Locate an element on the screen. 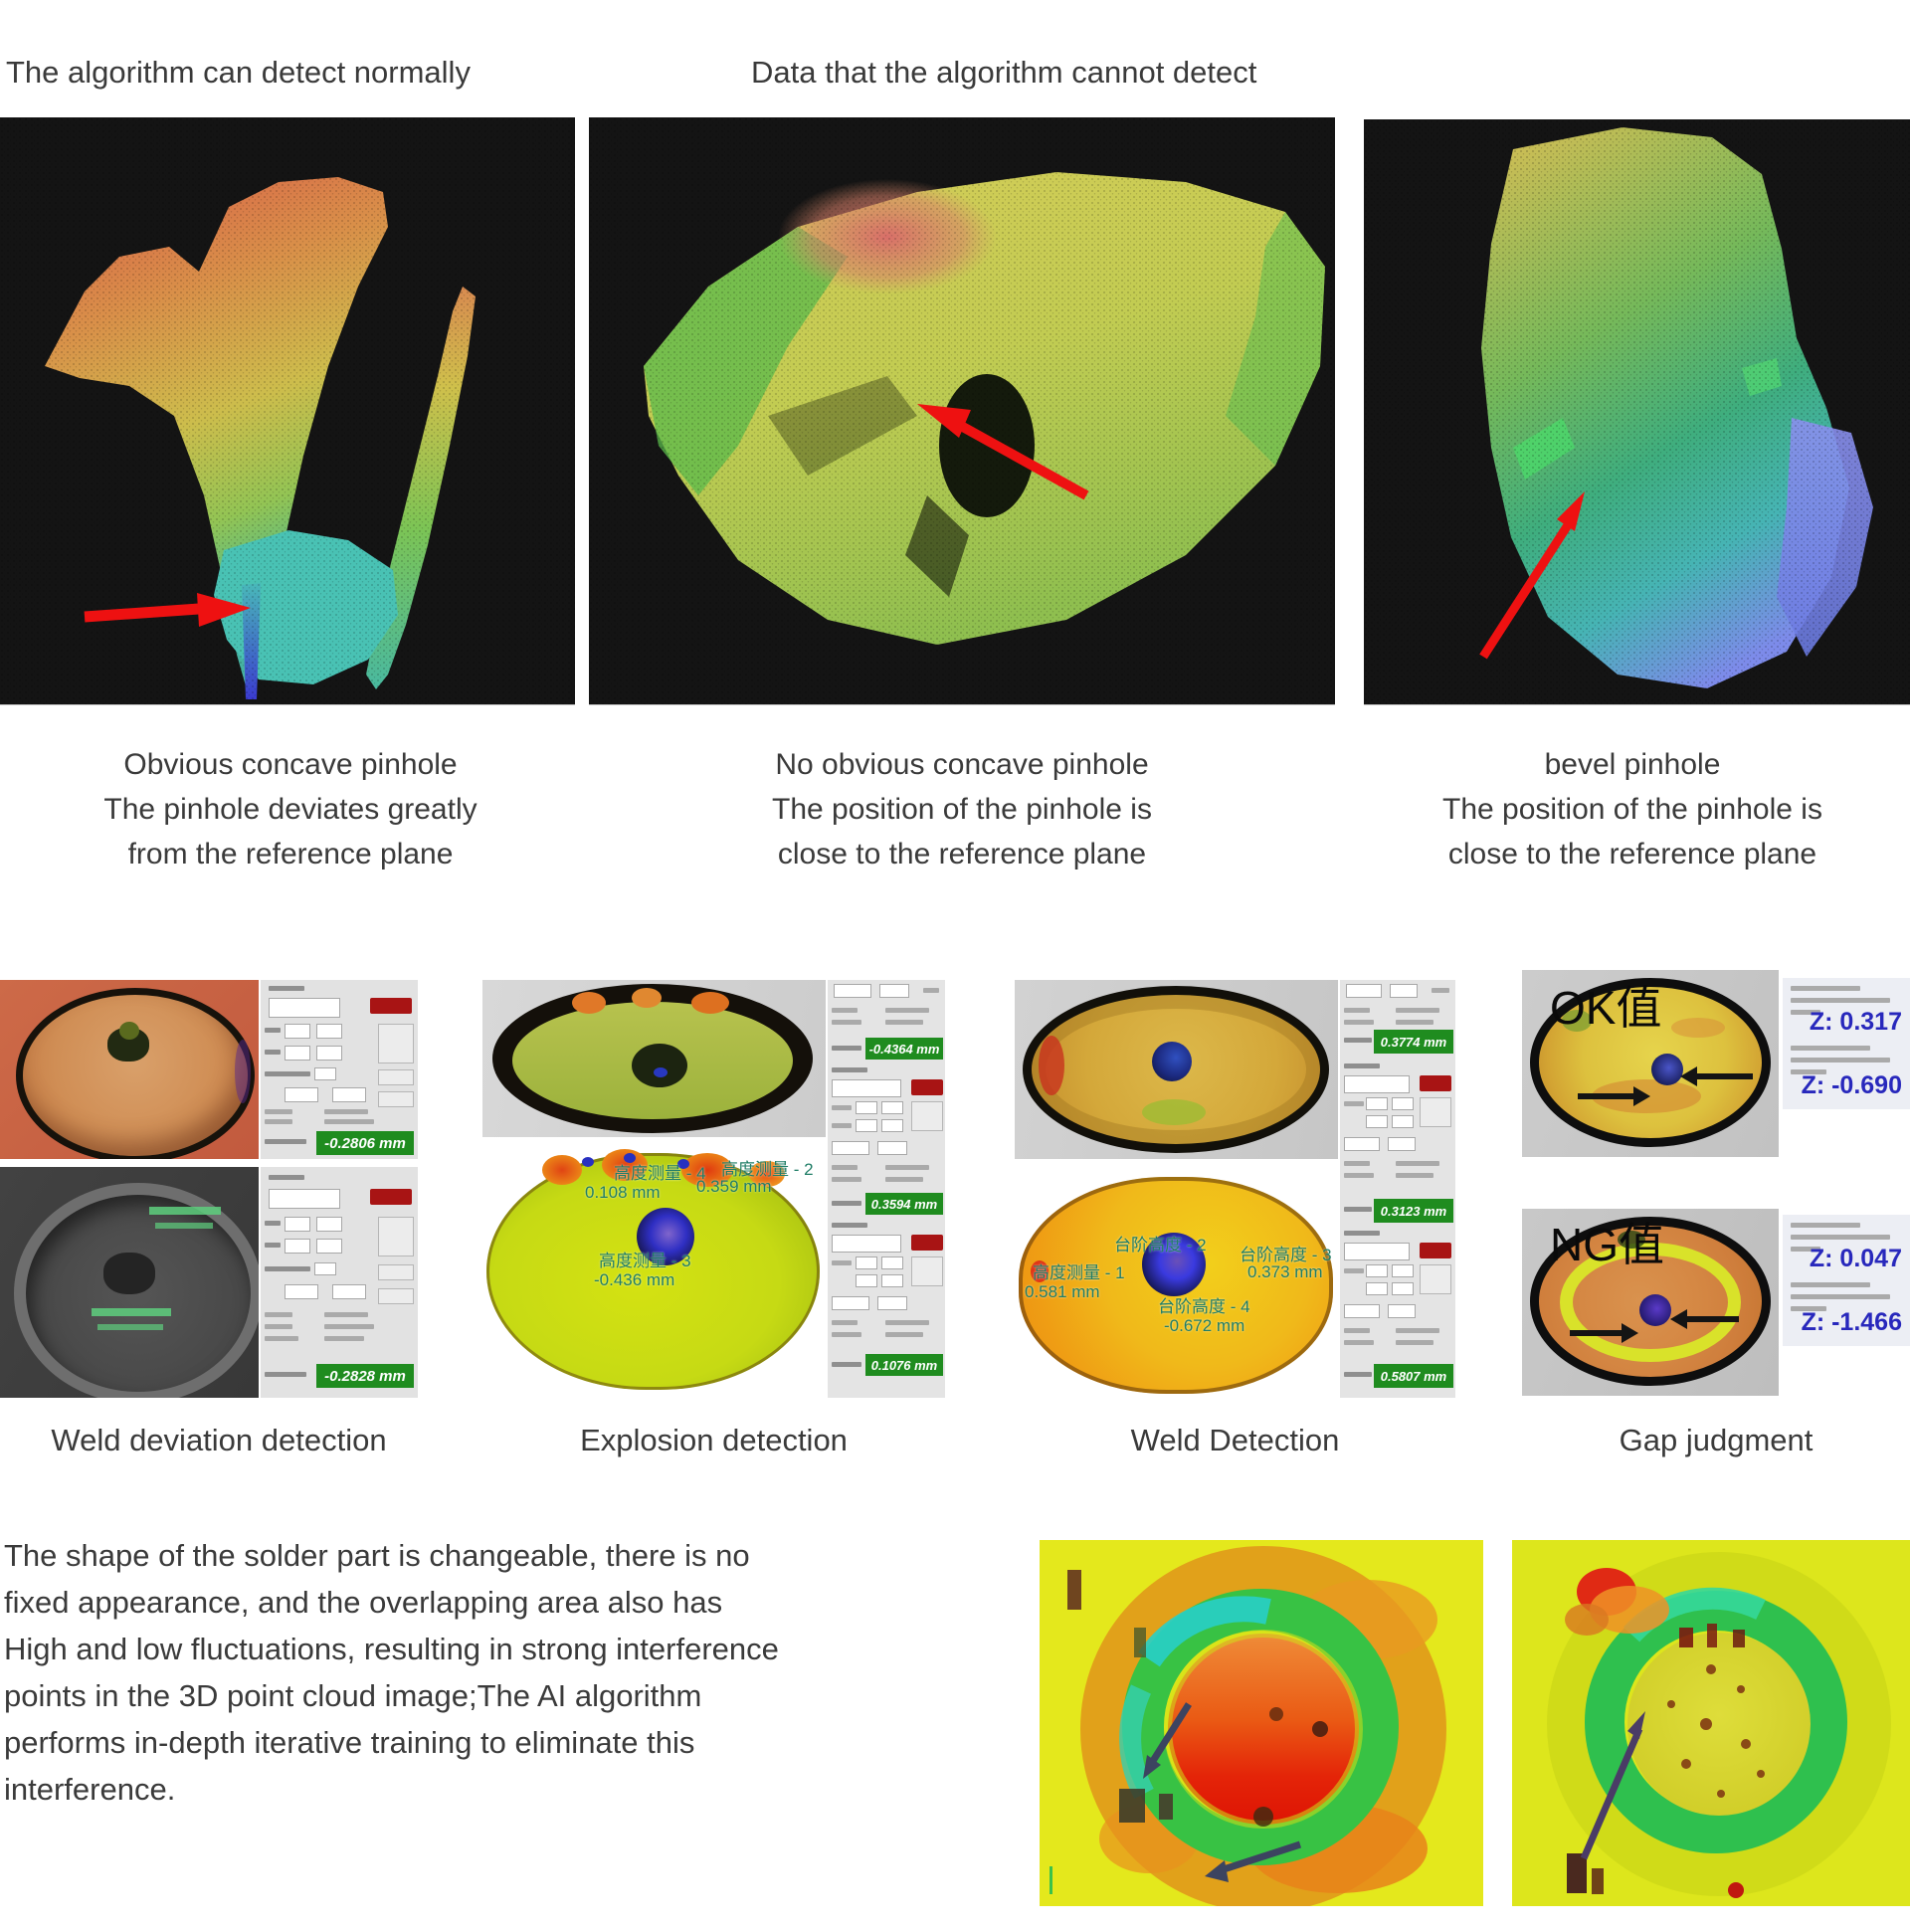 This screenshot has width=1910, height=1932. result-value-bottom: -0.2828 mm is located at coordinates (365, 1376).